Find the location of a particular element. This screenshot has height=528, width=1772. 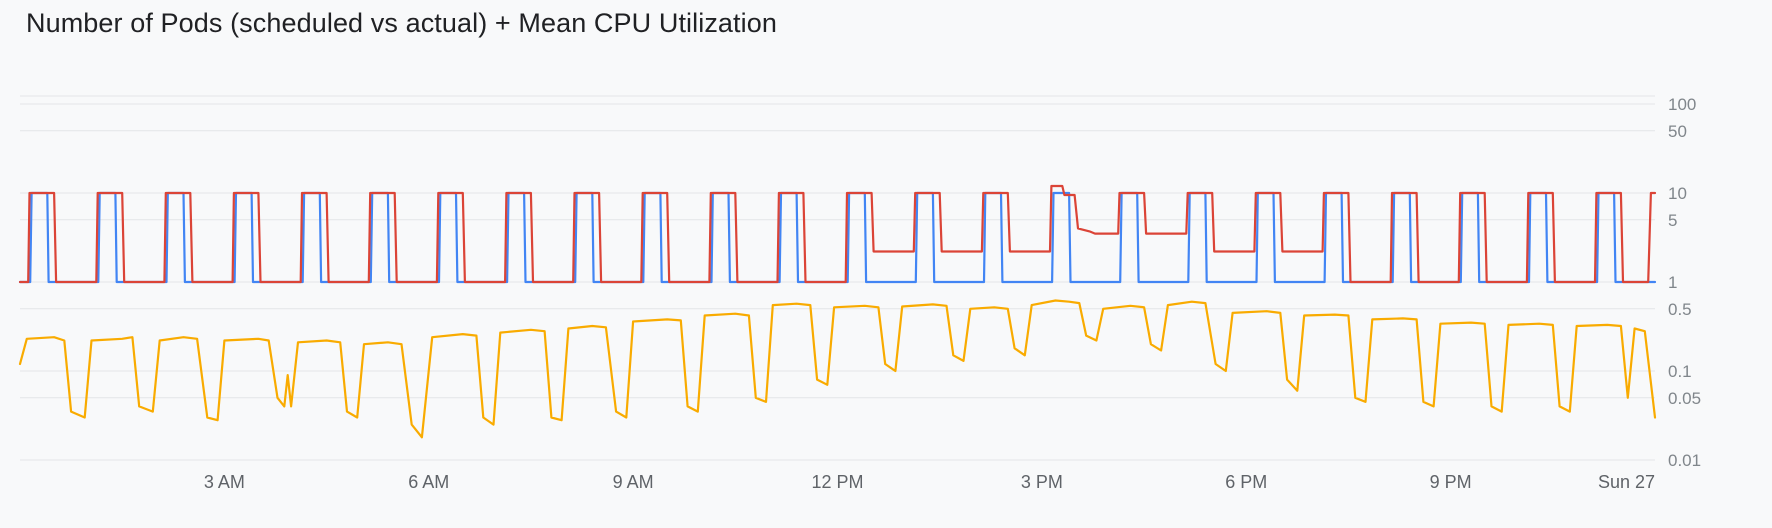

y-axis-label: 10 is located at coordinates (1677, 193).